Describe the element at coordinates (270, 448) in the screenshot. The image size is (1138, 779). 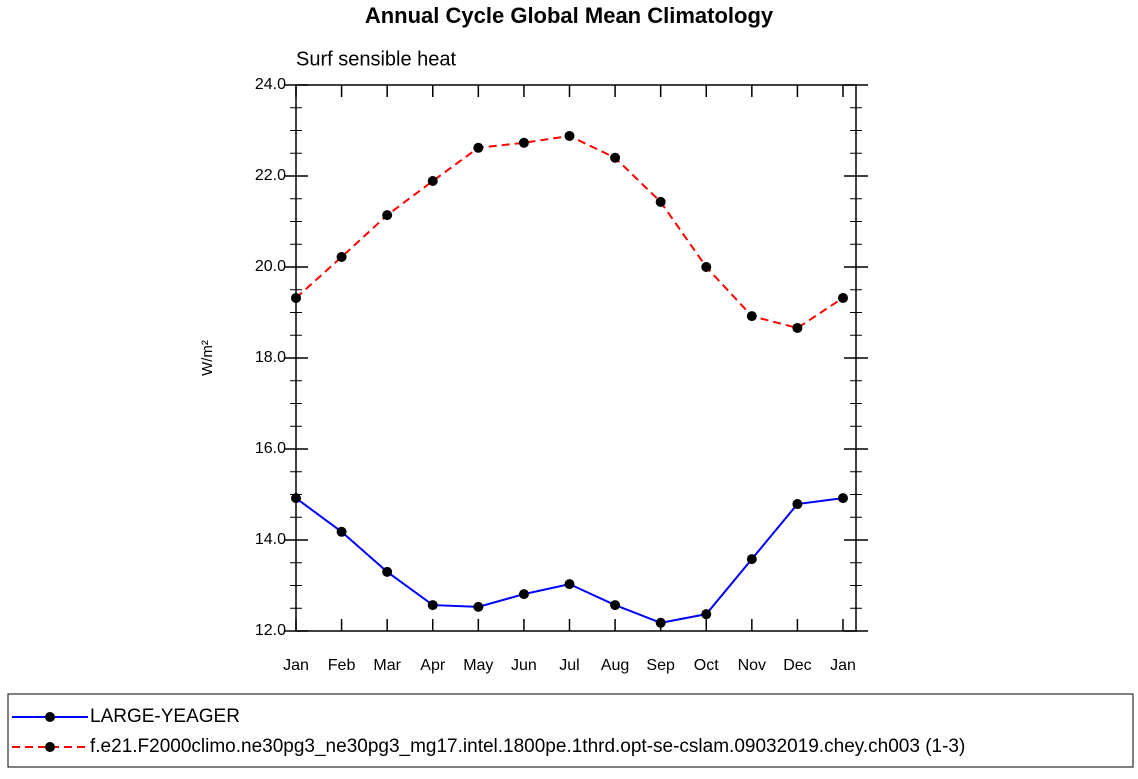
I see `y-tick-label: 16.0` at that location.